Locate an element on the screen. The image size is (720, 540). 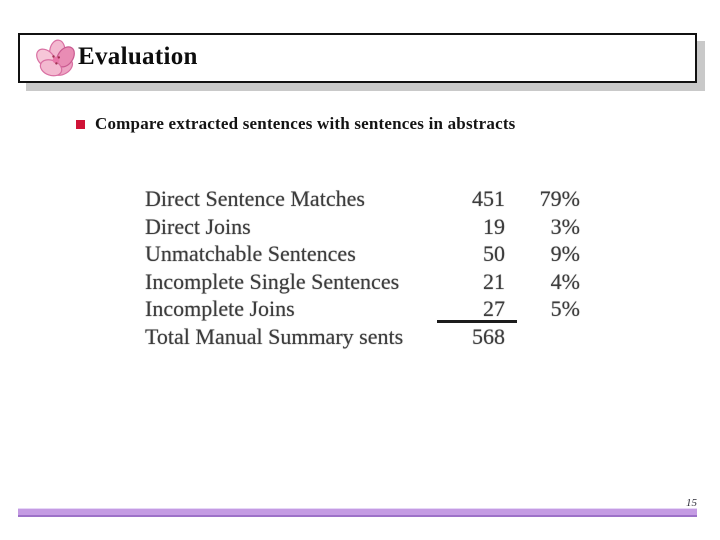
table-row: Incomplete Single Sentences 21 4% is located at coordinates (365, 282).